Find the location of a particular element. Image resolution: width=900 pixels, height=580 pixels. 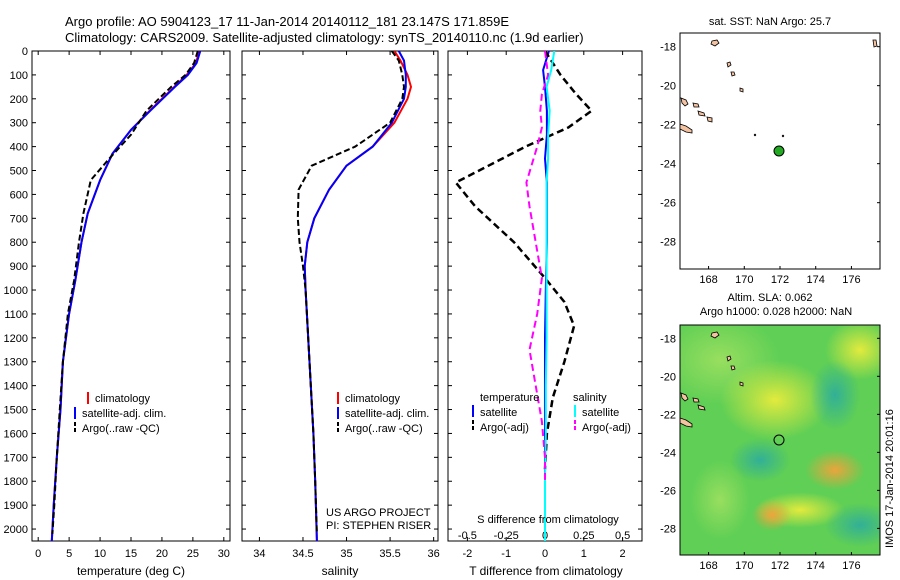

legend-t-argo-label: Argo(-adj) is located at coordinates (504, 428).